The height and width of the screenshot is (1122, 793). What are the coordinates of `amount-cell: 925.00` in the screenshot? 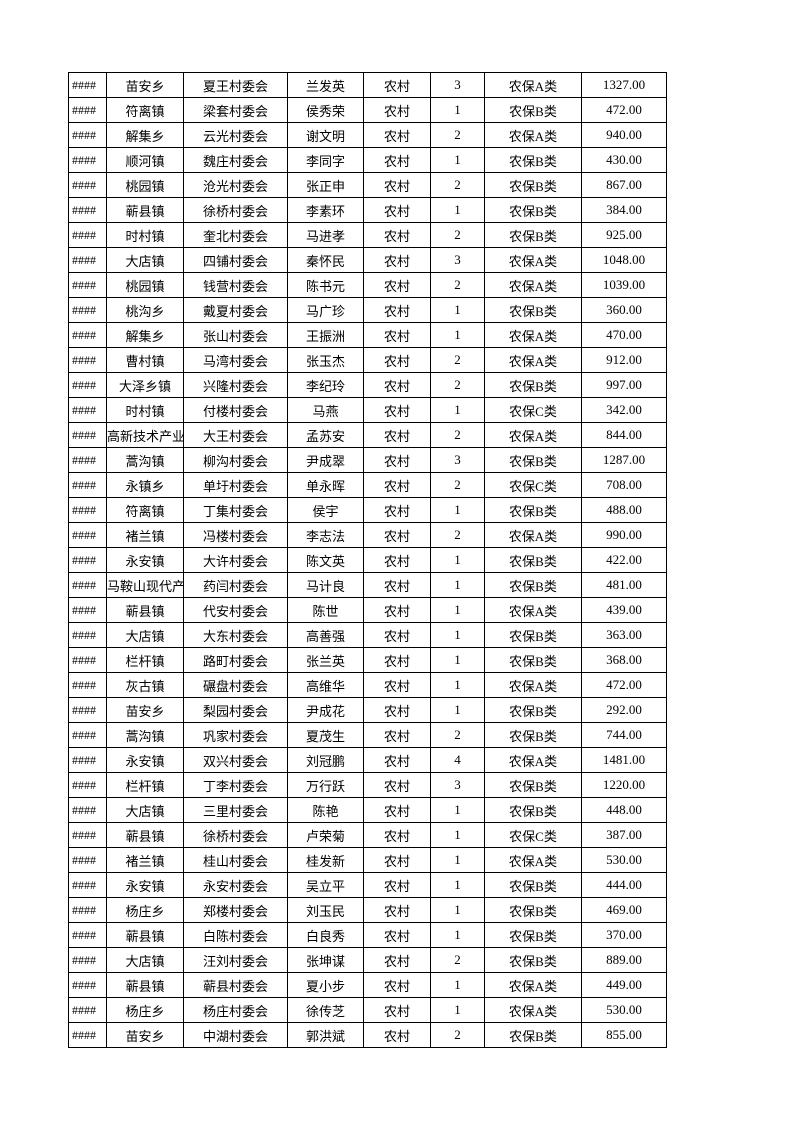 It's located at (624, 235).